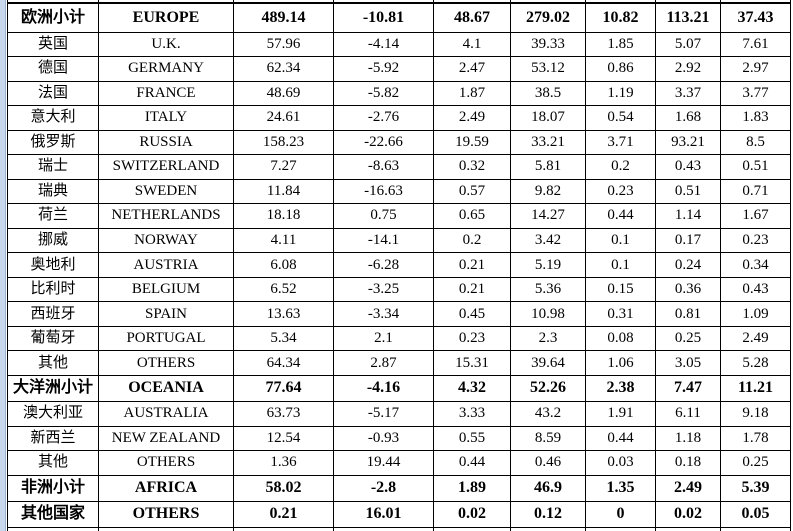 This screenshot has height=531, width=793. What do you see at coordinates (620, 167) in the screenshot?
I see `cell-value: 0.2` at bounding box center [620, 167].